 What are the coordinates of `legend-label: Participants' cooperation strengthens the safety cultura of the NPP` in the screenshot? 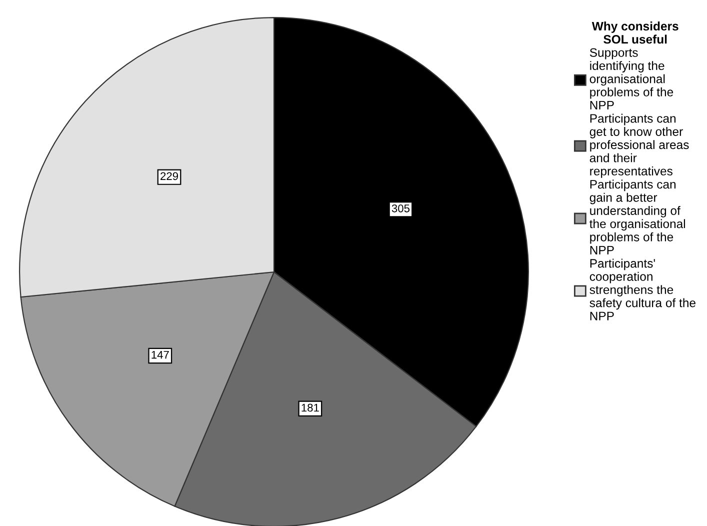 It's located at (643, 289).